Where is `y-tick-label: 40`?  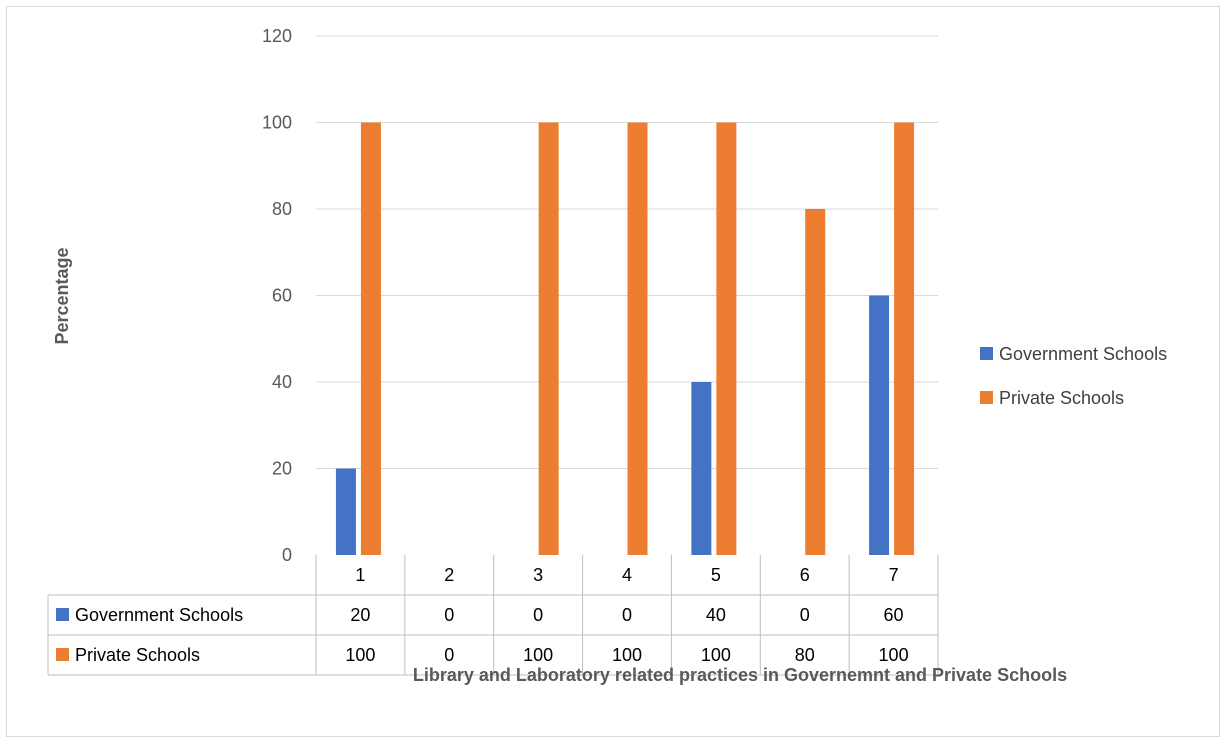
y-tick-label: 40 is located at coordinates (282, 382).